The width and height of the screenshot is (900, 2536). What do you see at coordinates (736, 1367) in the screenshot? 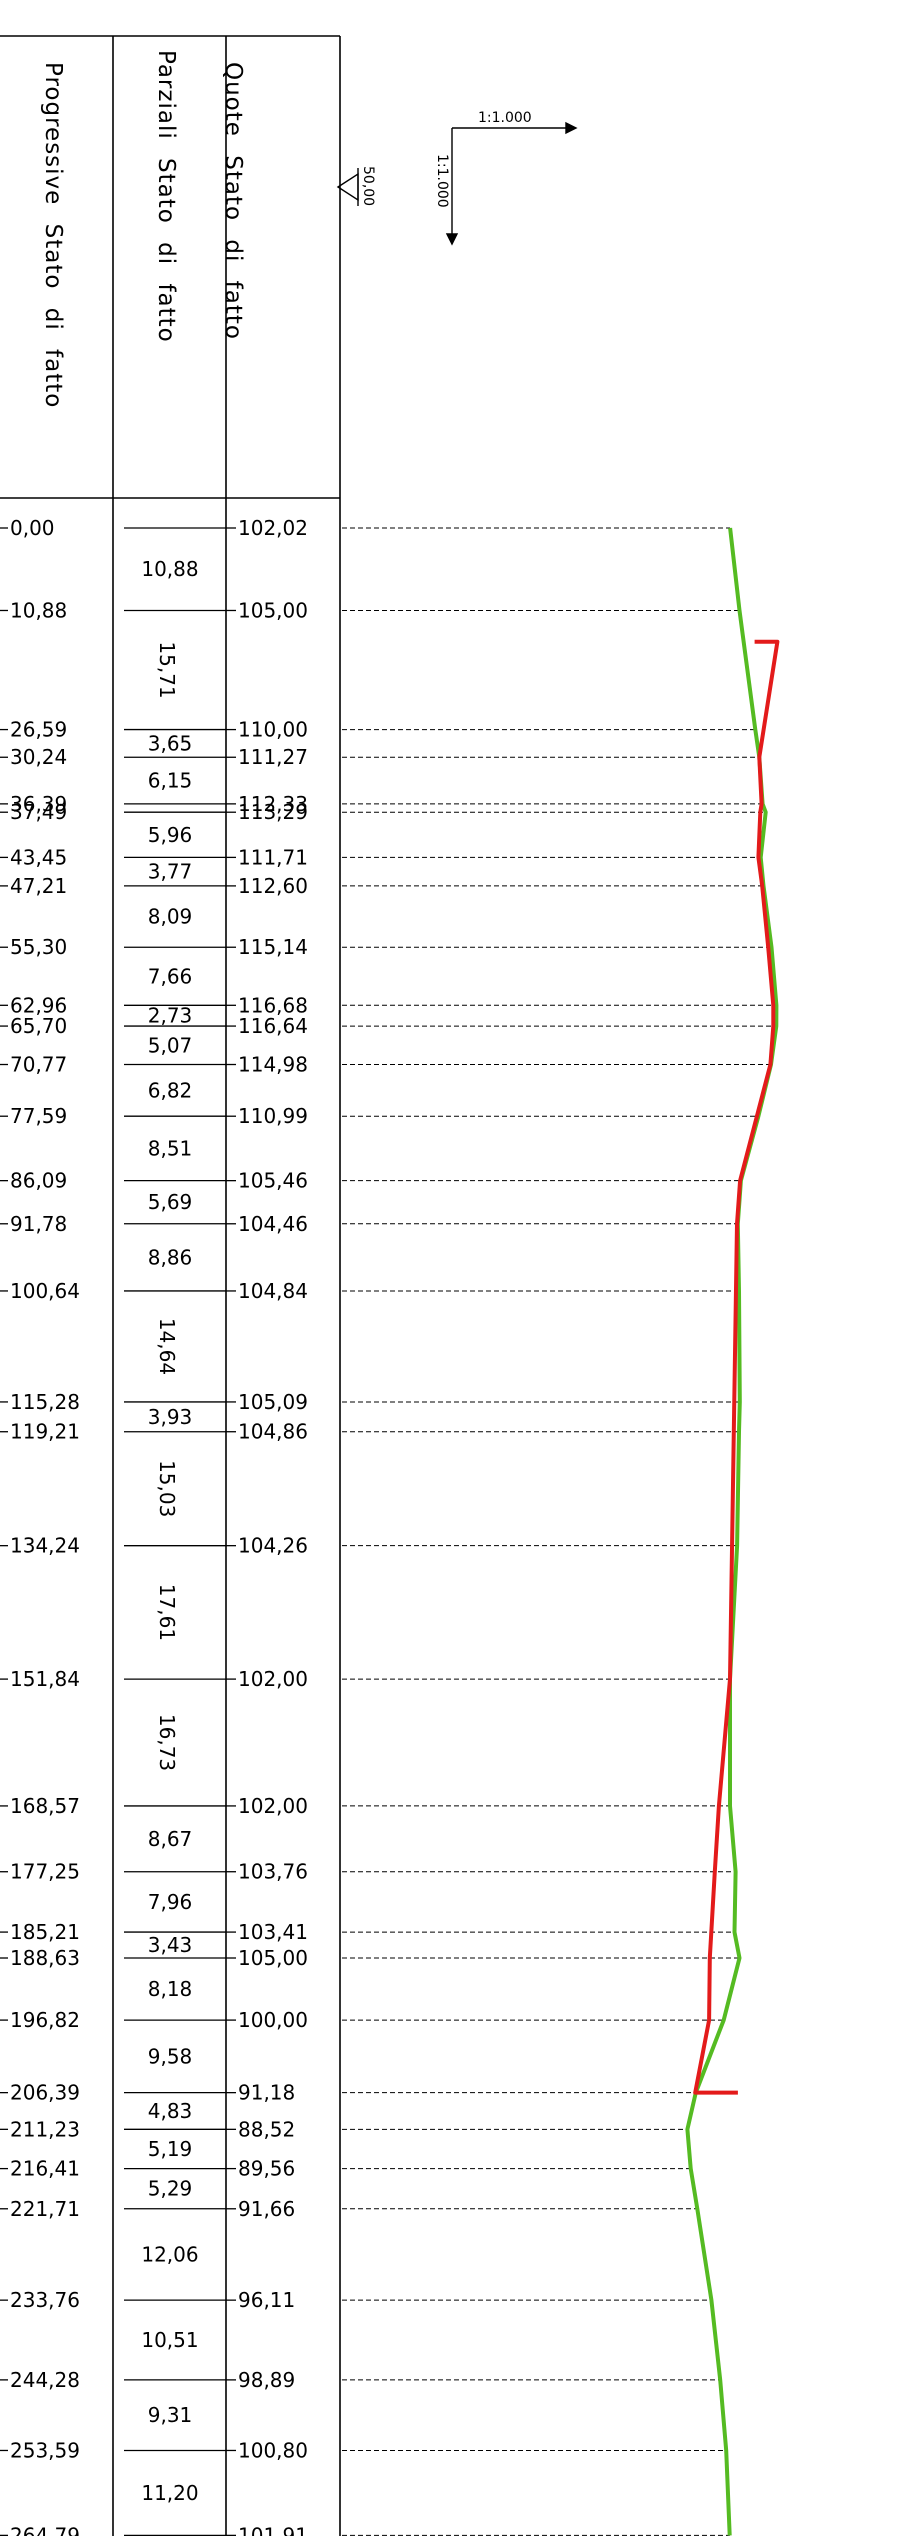
I see `project-line` at bounding box center [736, 1367].